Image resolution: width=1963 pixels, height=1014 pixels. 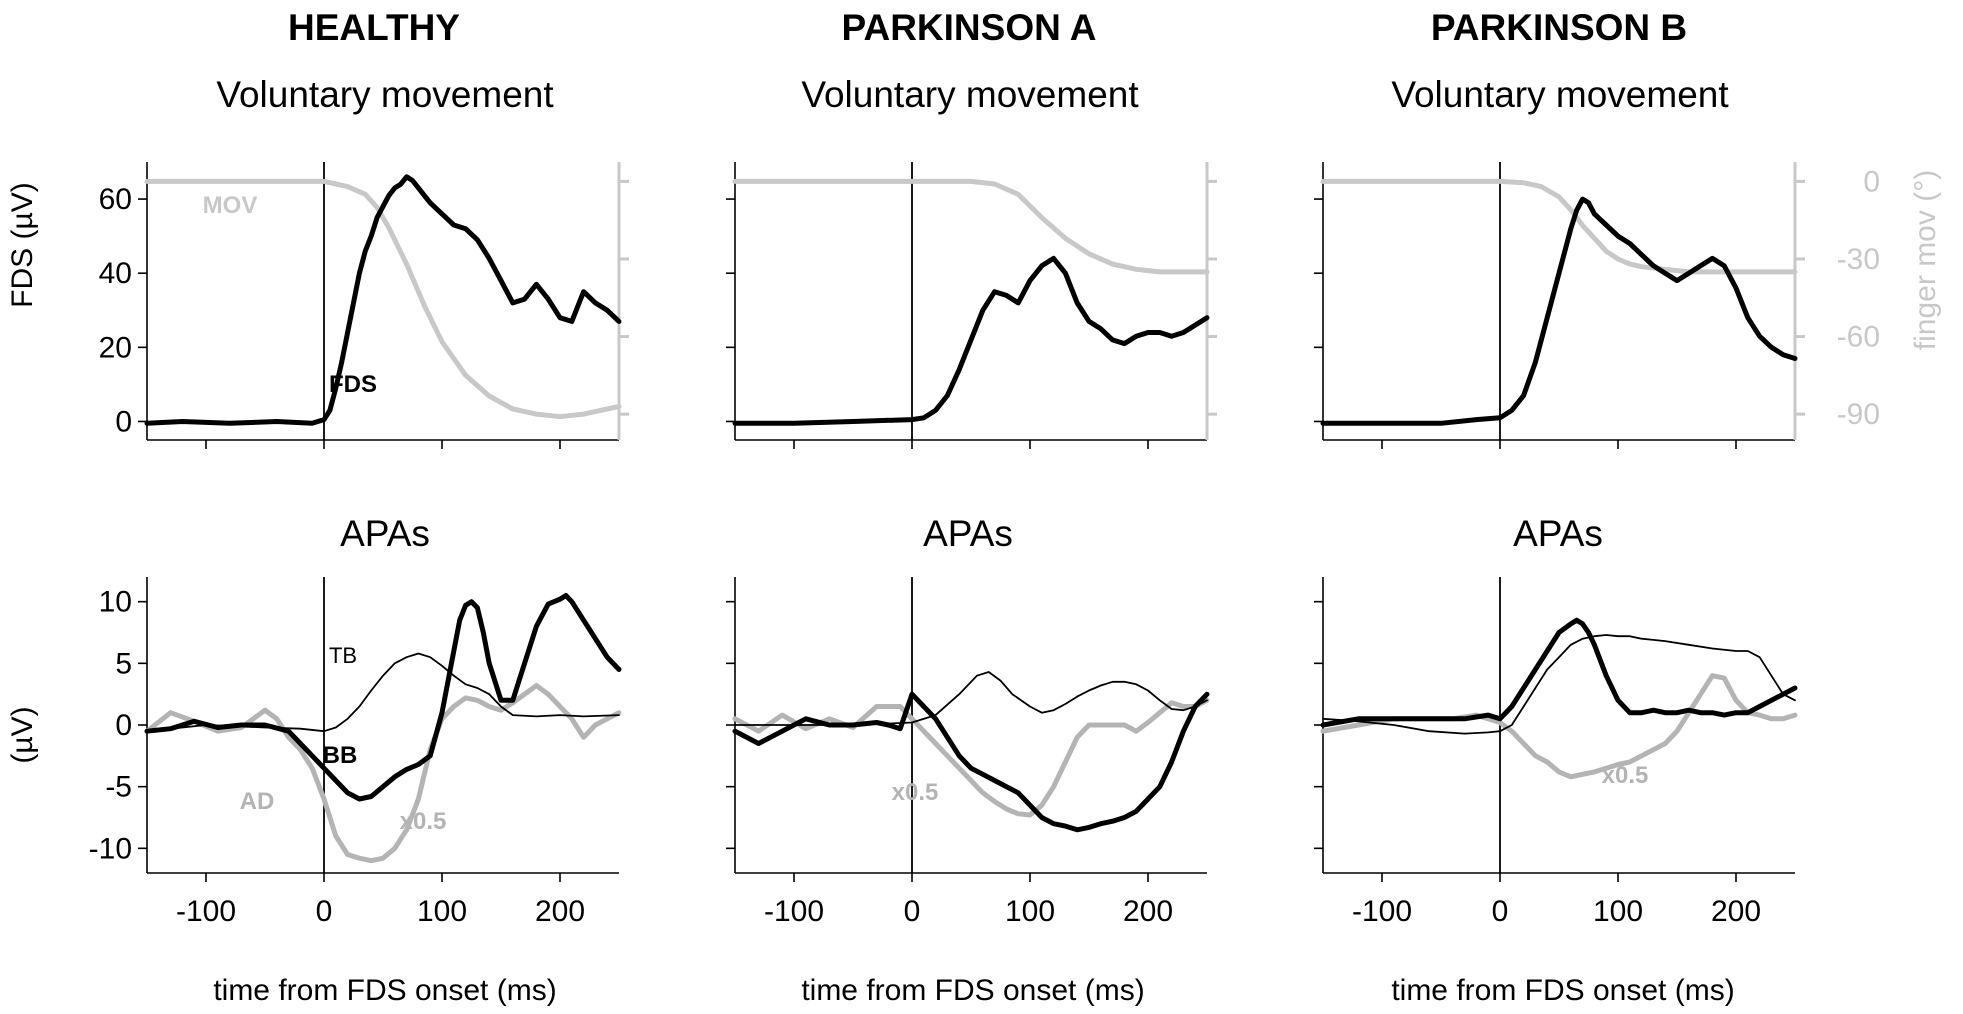 What do you see at coordinates (1858, 337) in the screenshot?
I see `right-y-tick-label: -60` at bounding box center [1858, 337].